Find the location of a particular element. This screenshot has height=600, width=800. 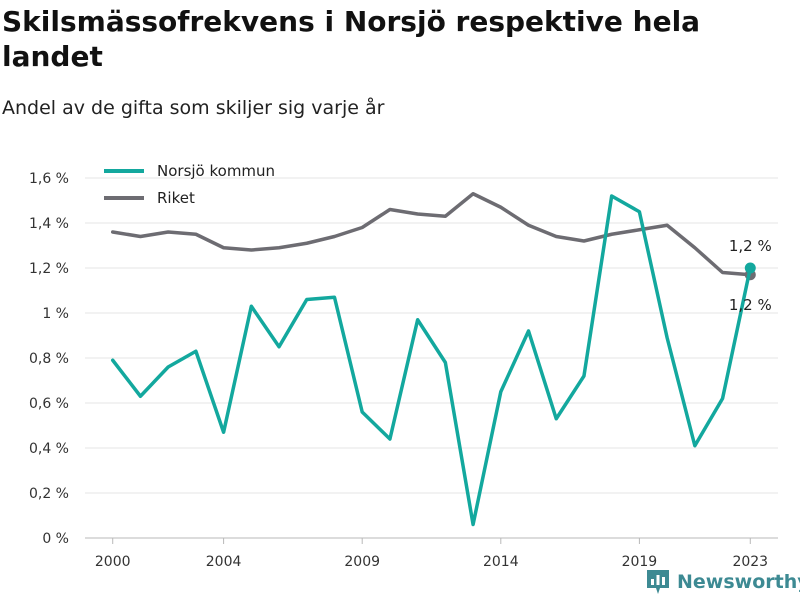

y-tick-label: 1,6 % is located at coordinates (49, 179).